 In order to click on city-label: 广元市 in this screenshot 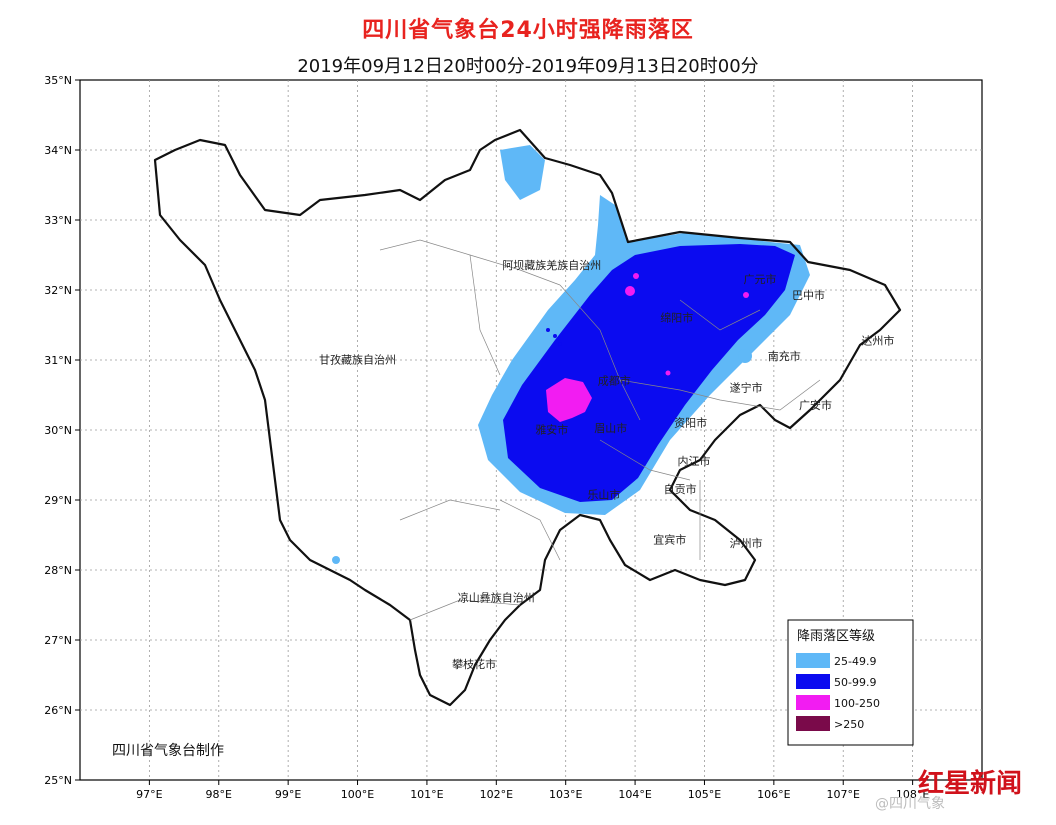, I will do `click(759, 279)`.